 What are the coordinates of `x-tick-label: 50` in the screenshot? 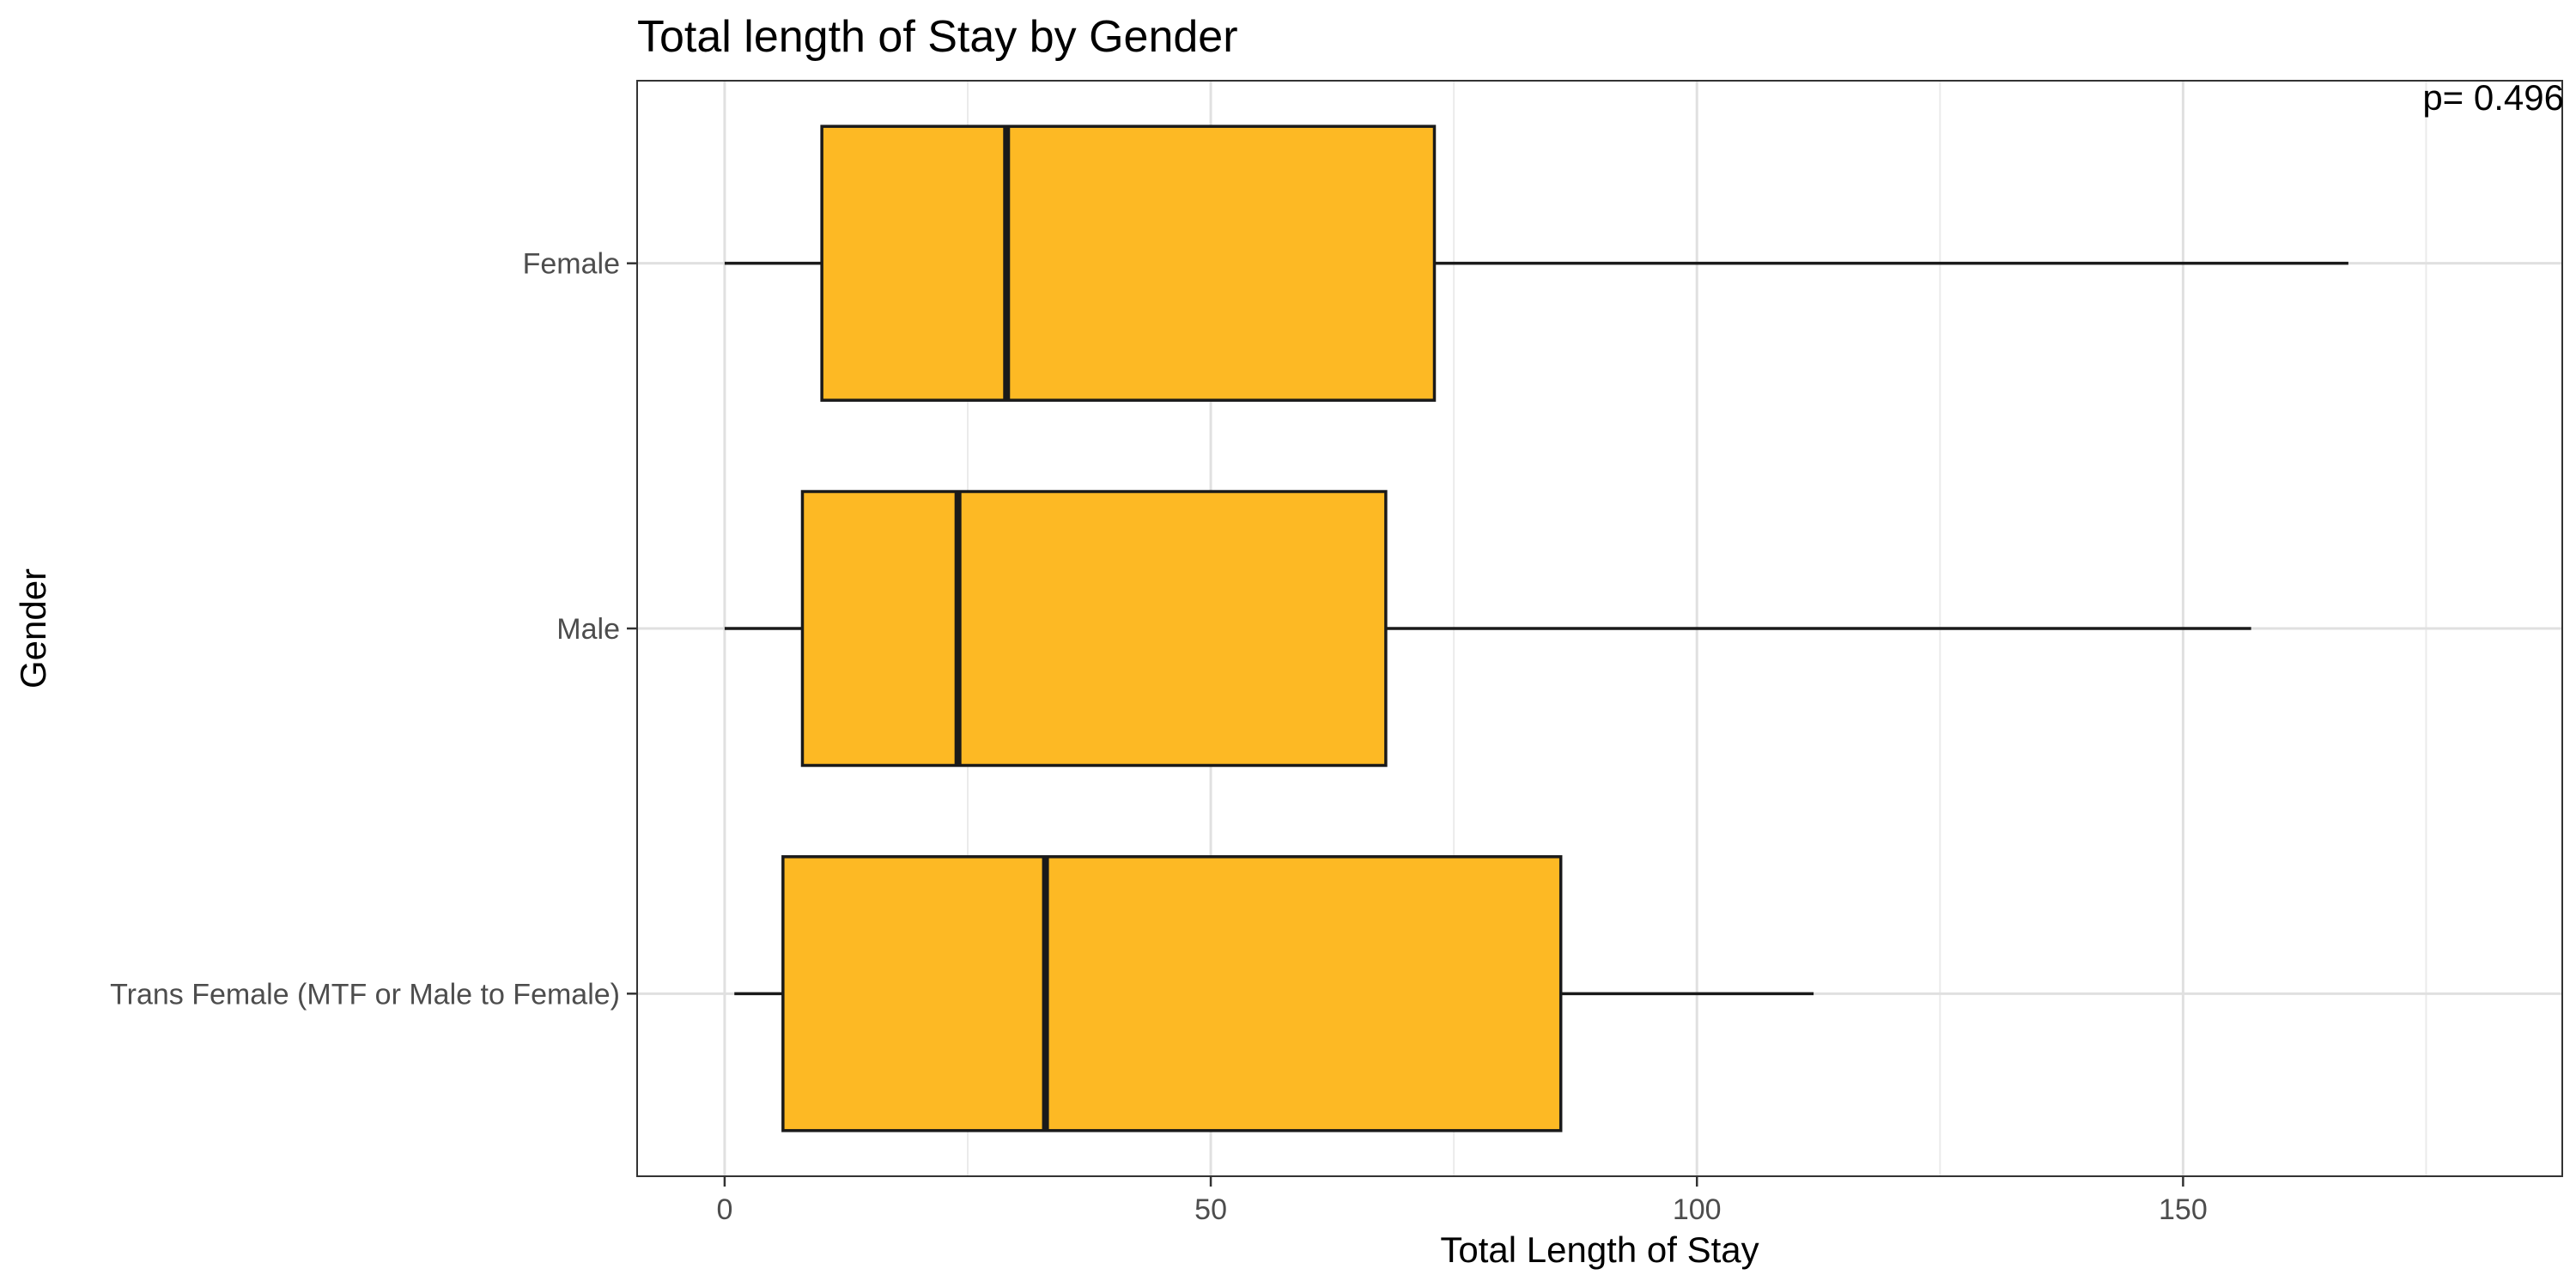 It's located at (1210, 1209).